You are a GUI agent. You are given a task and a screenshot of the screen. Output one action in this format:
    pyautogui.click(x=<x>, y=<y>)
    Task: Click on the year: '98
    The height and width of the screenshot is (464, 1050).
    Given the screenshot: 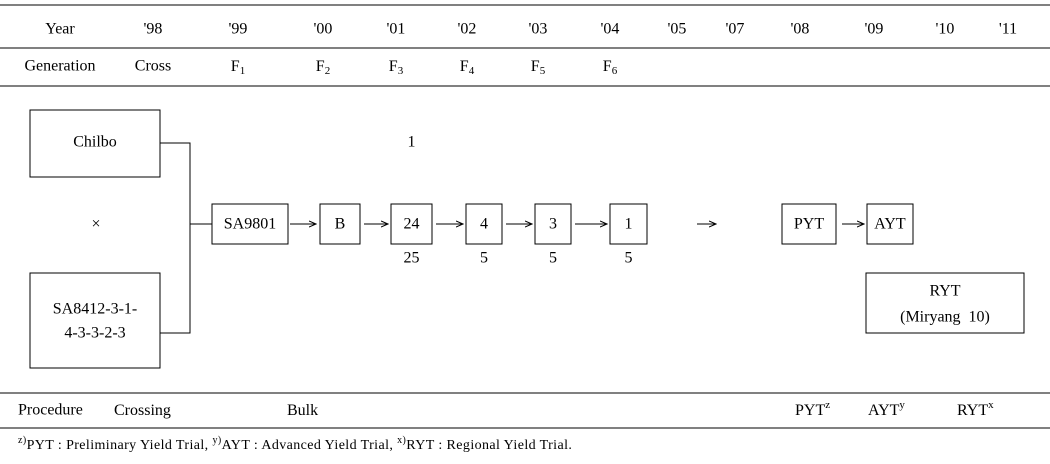 What is the action you would take?
    pyautogui.click(x=153, y=29)
    